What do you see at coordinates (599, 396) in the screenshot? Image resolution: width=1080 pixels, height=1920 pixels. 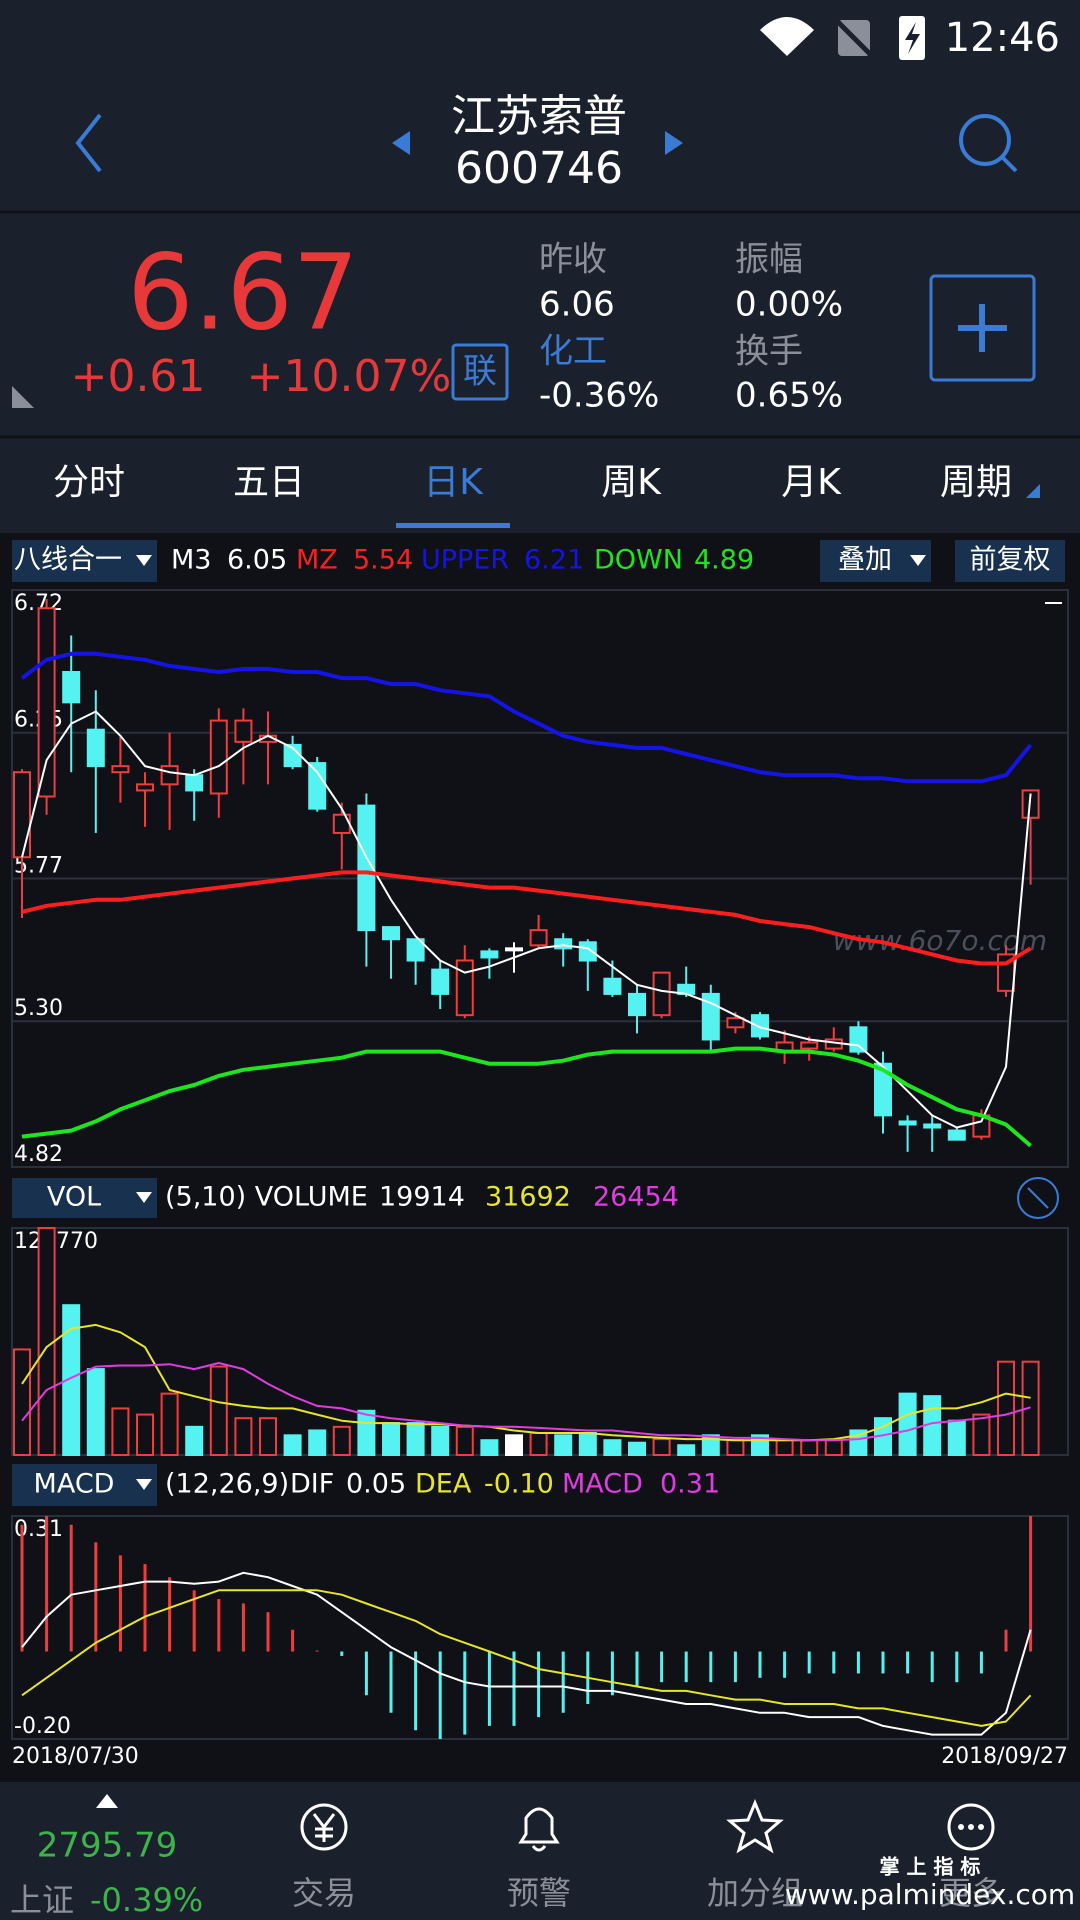 I see `field-value: -0.36%` at bounding box center [599, 396].